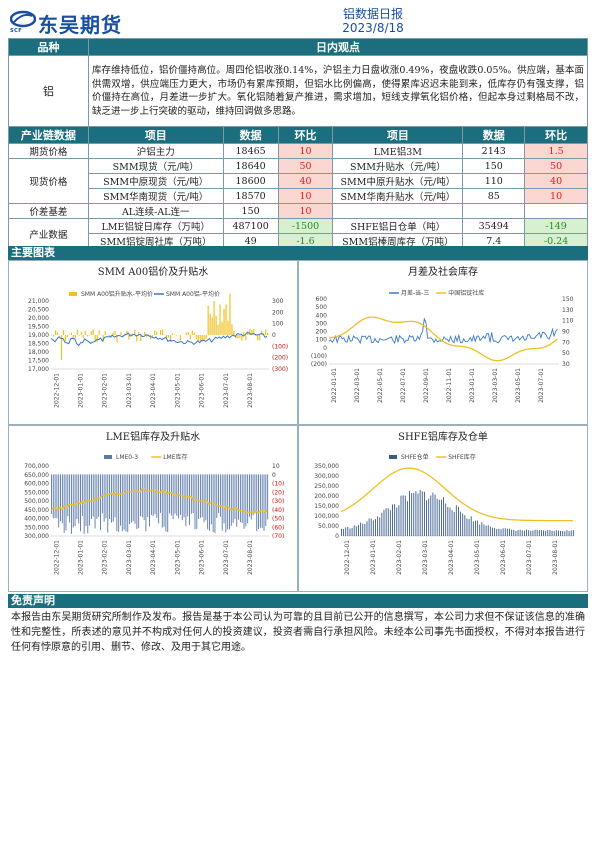 The image size is (595, 842). Describe the element at coordinates (443, 331) in the screenshot. I see `spread-line` at that location.